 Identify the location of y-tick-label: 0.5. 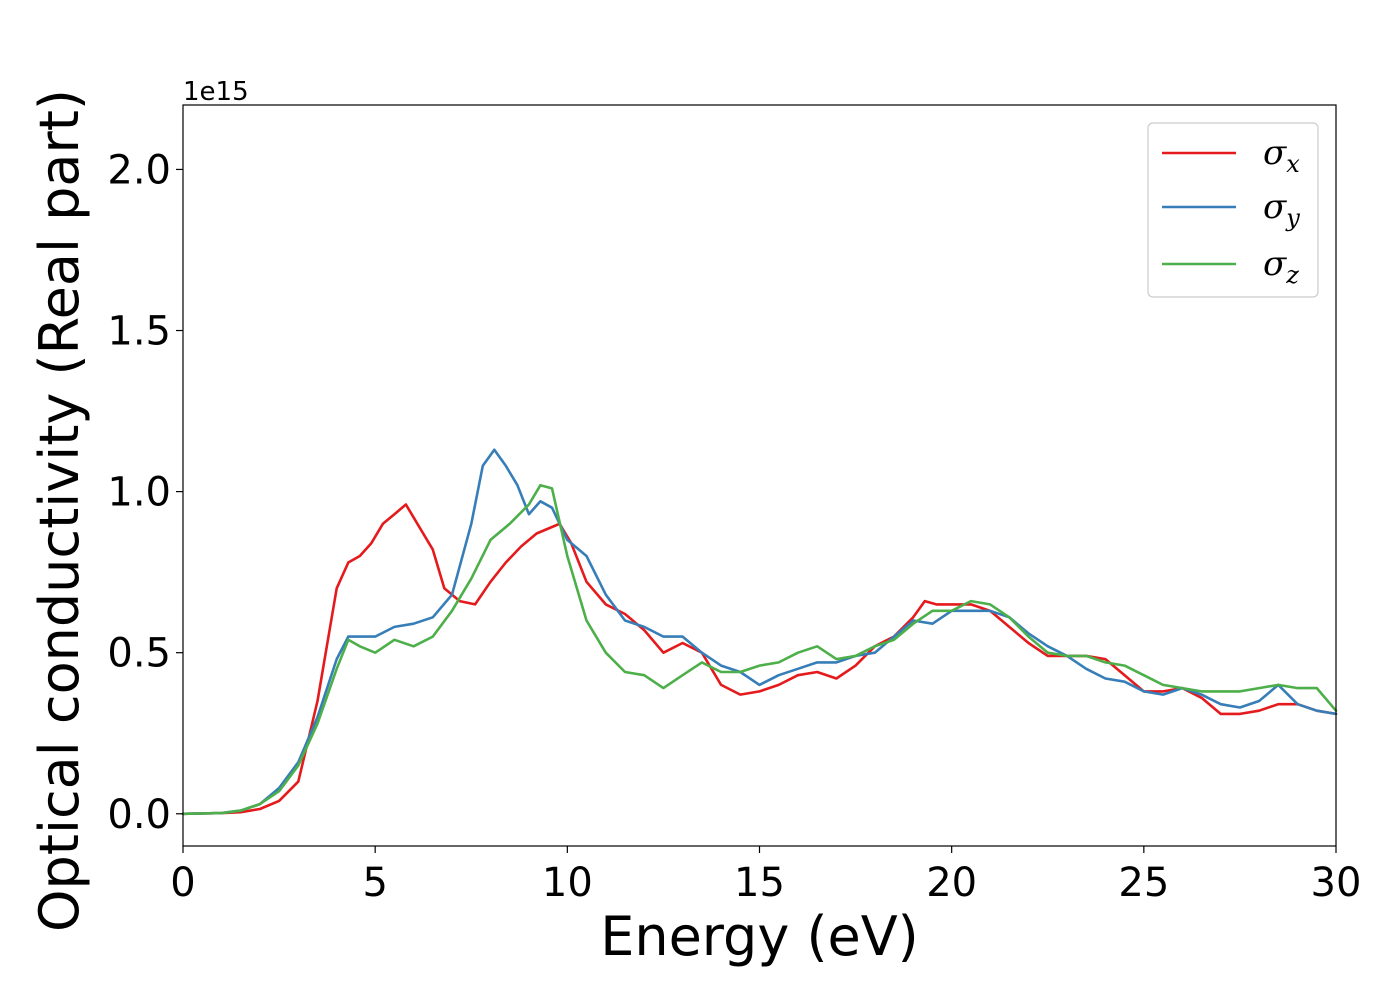
(139, 654).